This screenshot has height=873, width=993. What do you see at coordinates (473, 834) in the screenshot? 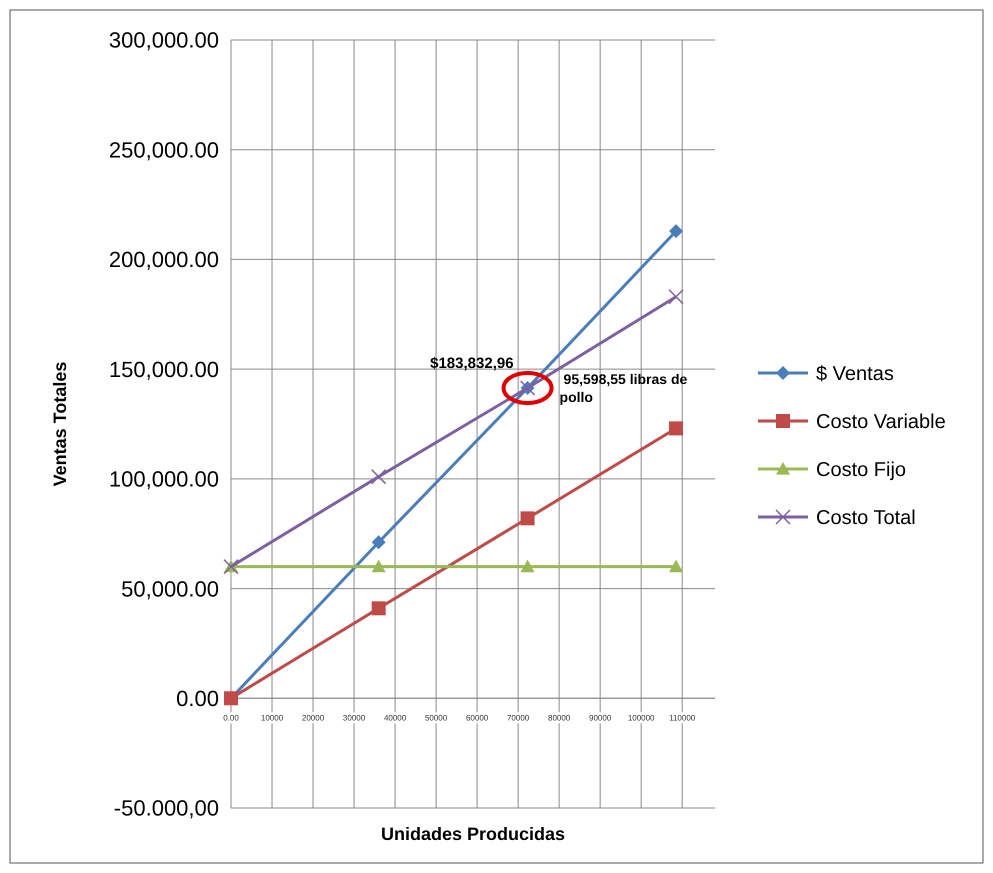
I see `x-axis-title: Unidades Producidas` at bounding box center [473, 834].